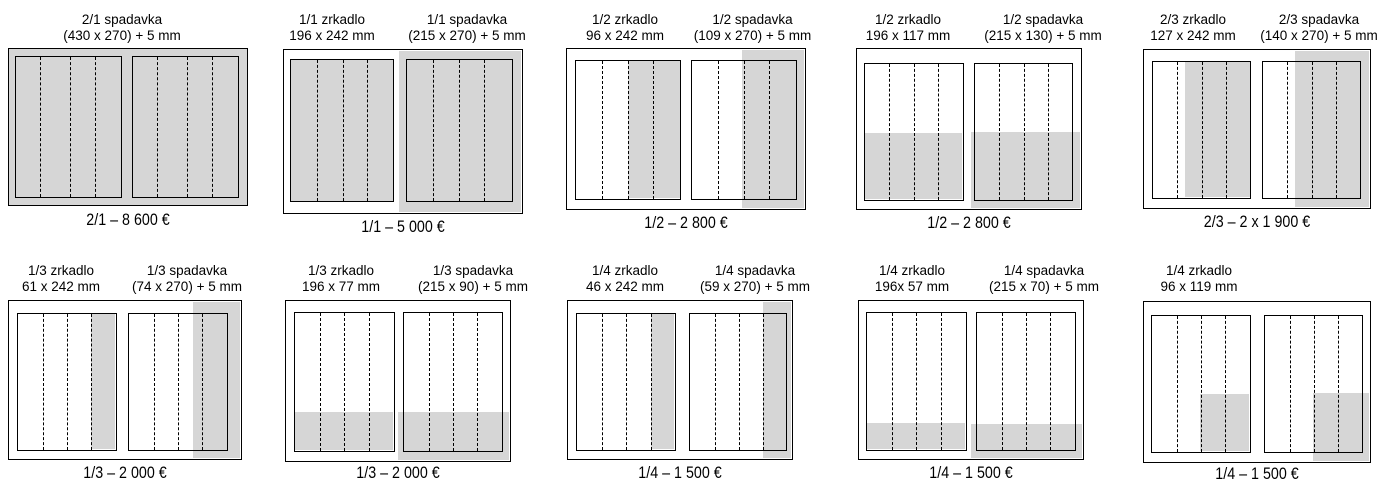  I want to click on ad-1-1-mirror-title: 1/1 zrkadlo 196 x 242 mm, so click(332, 27).